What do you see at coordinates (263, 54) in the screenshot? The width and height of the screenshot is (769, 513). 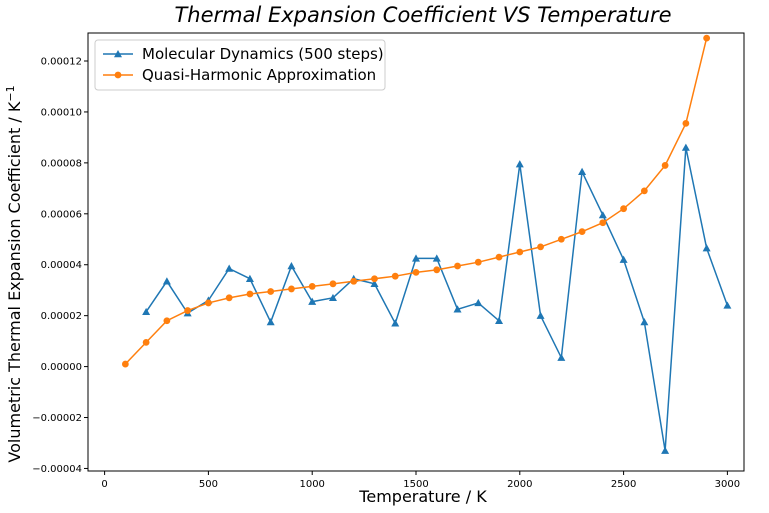 I see `legend-label: Molecular Dynamics (500 steps)` at bounding box center [263, 54].